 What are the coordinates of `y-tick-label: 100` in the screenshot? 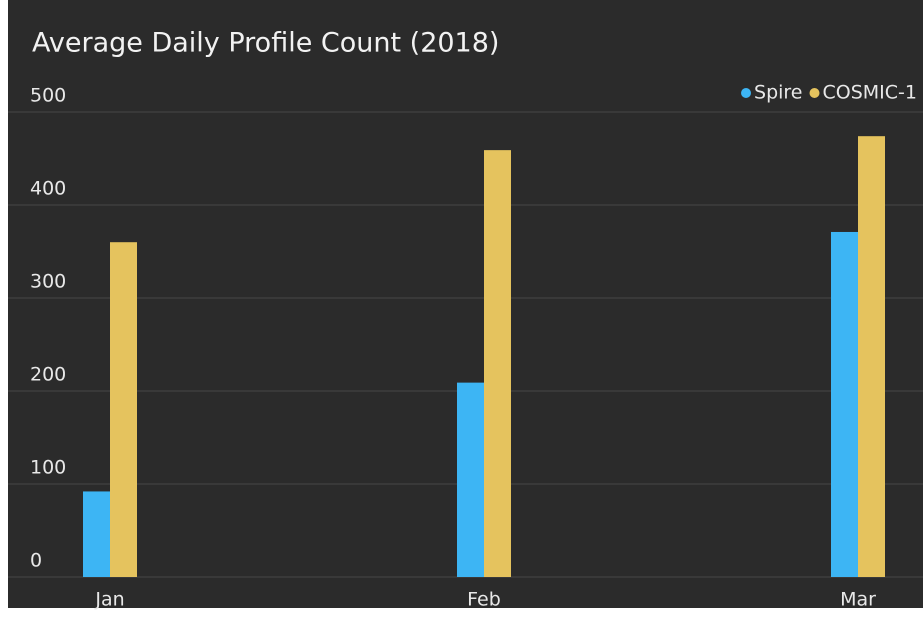 It's located at (48, 468).